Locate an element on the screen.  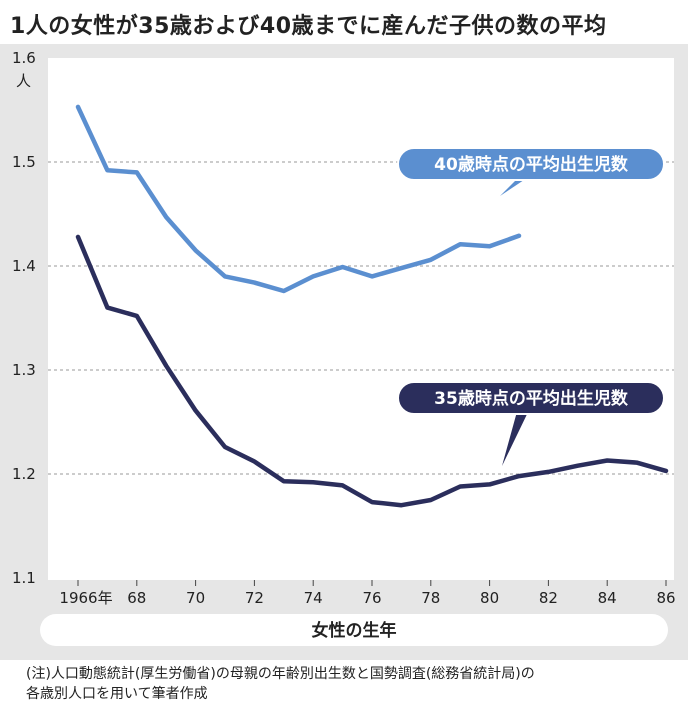
callout-40: 40歳時点の平均出生児数 is located at coordinates (531, 171).